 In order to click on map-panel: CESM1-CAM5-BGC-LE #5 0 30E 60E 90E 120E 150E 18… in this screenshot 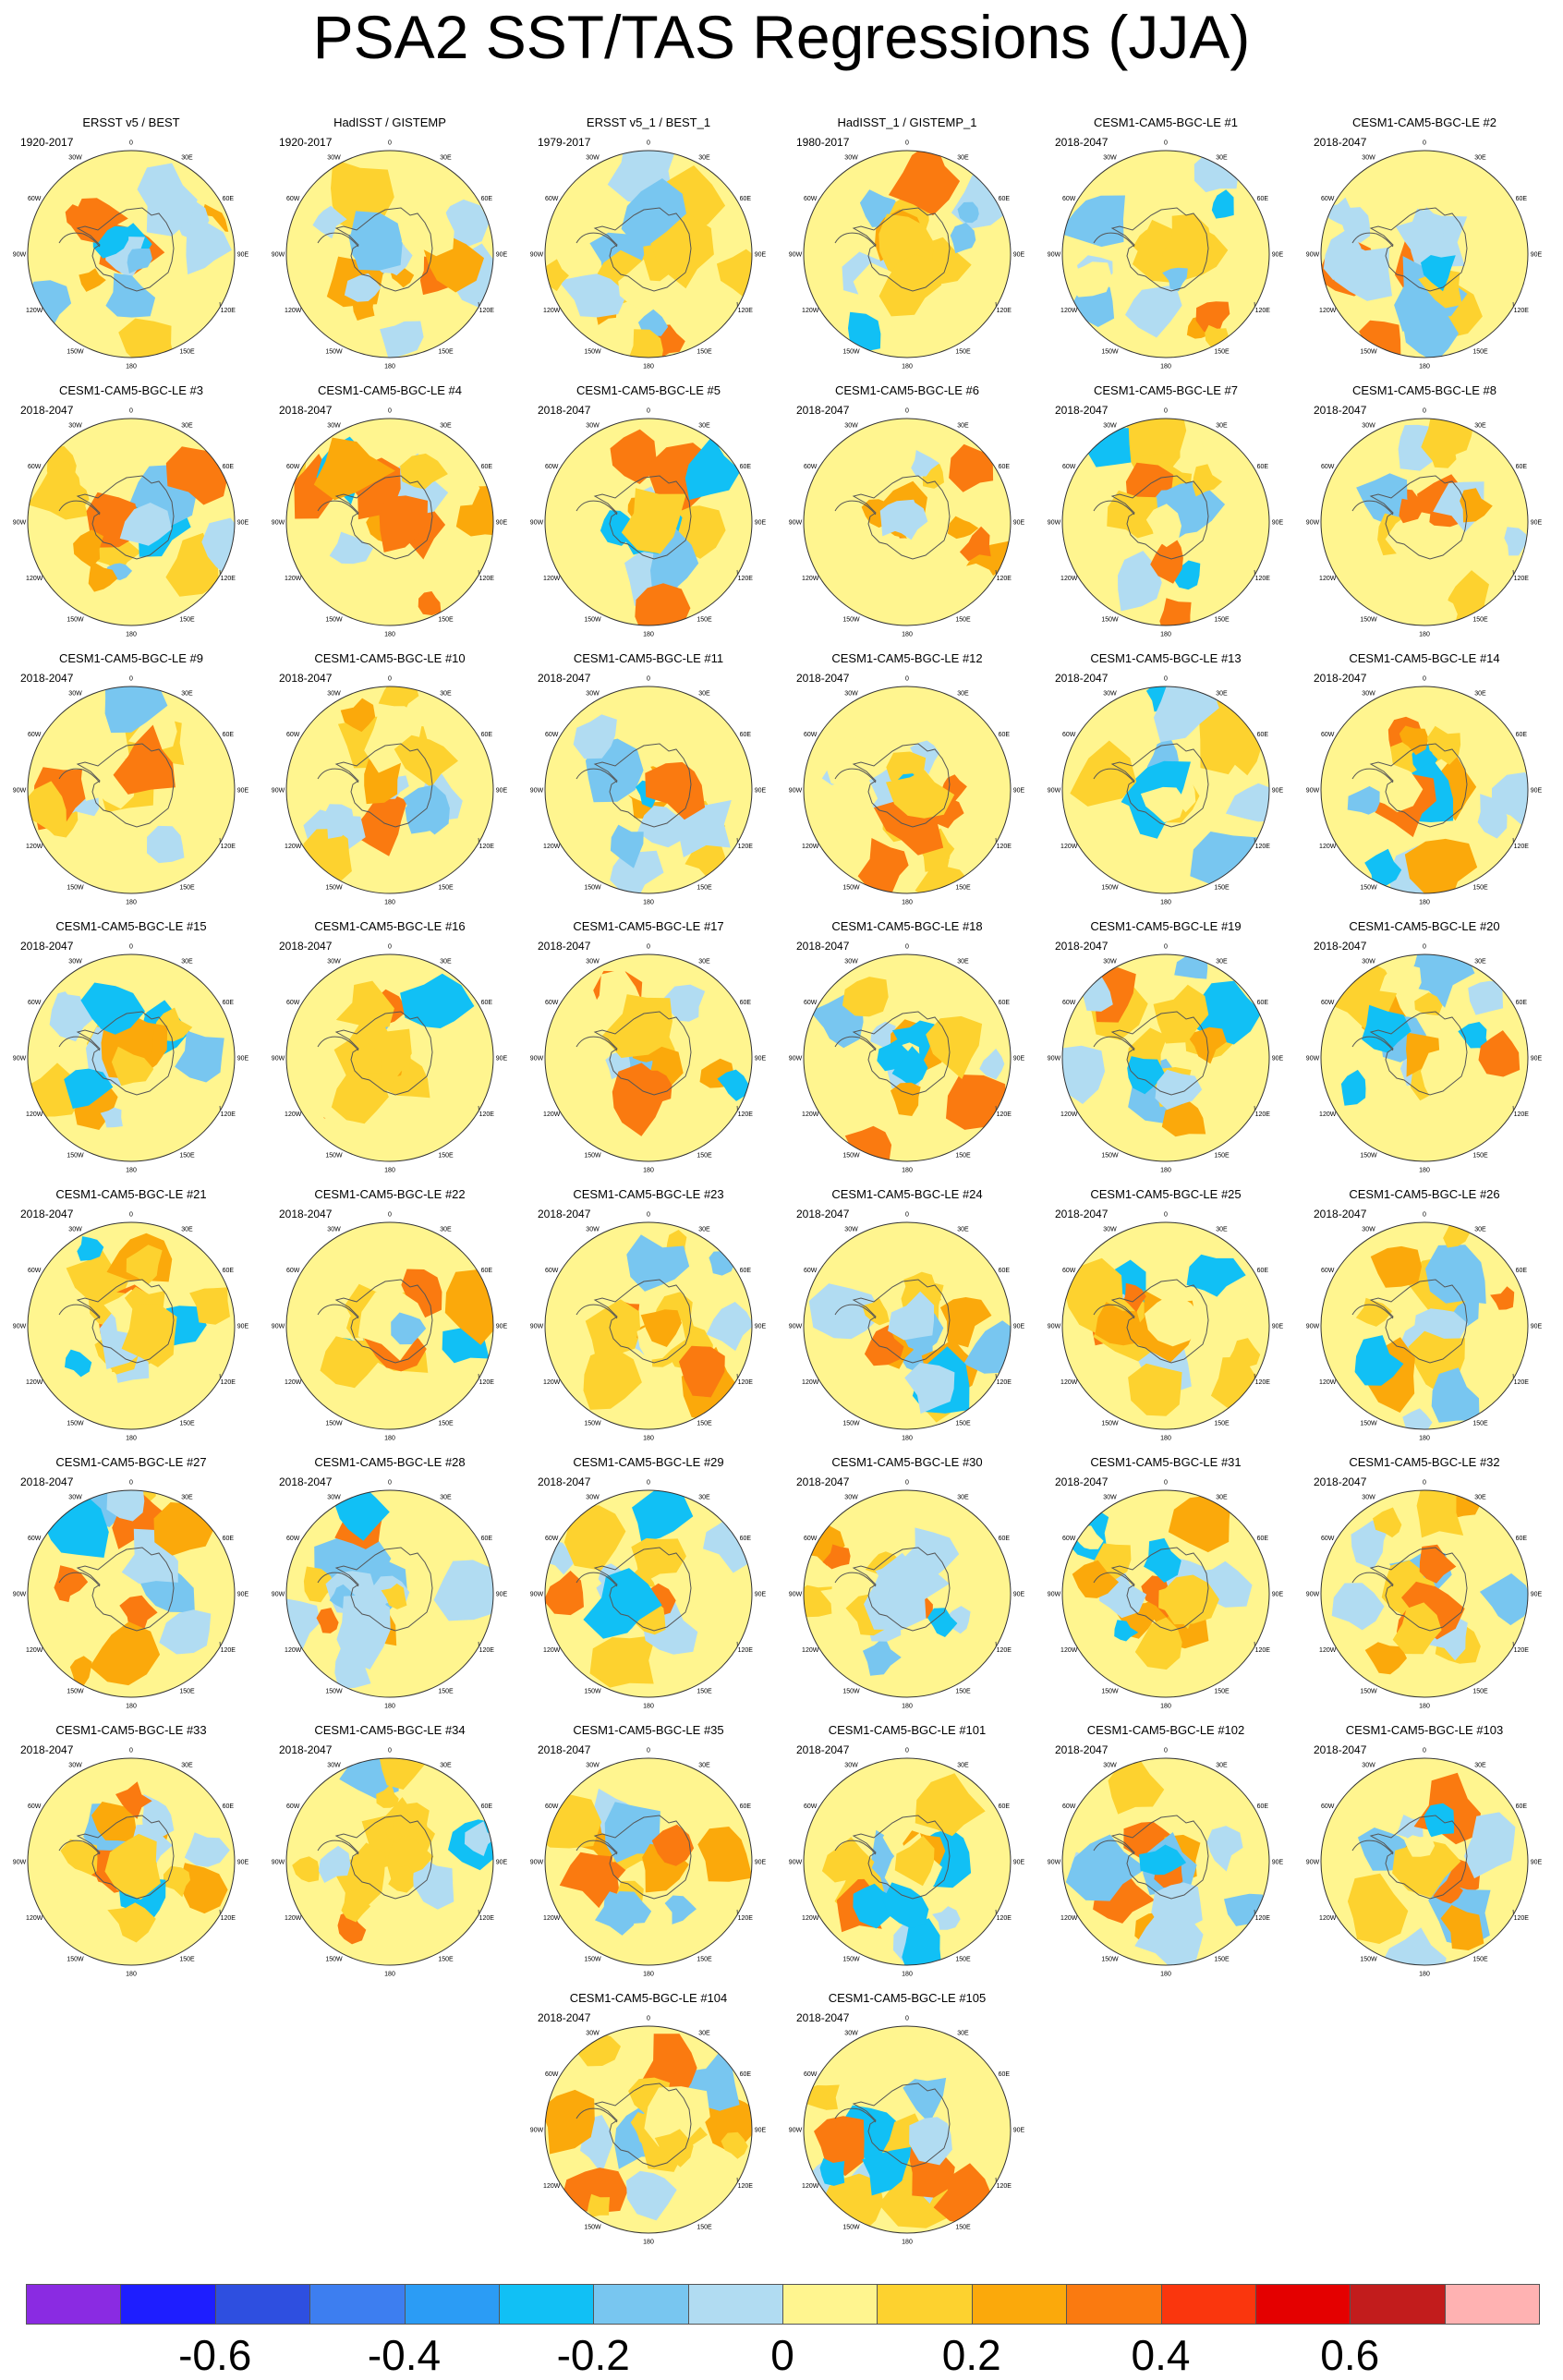, I will do `click(648, 512)`.